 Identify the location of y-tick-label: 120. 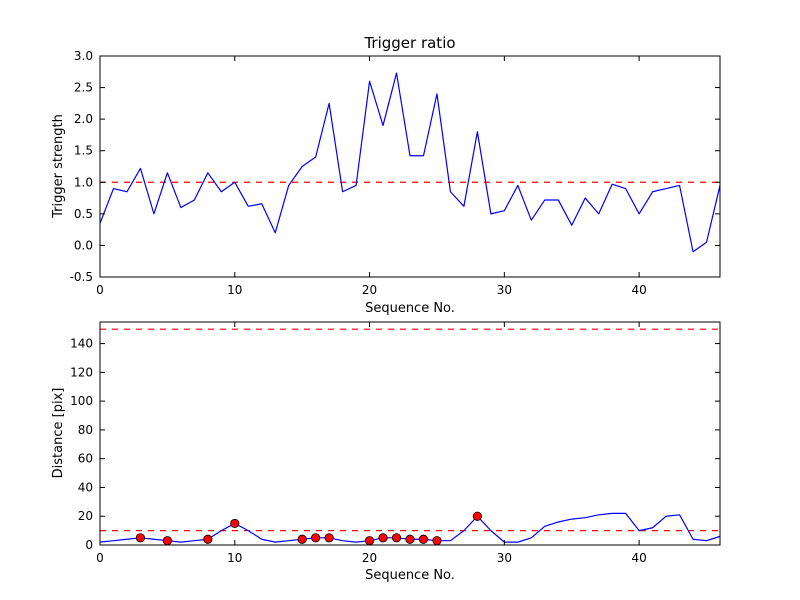
(81, 372).